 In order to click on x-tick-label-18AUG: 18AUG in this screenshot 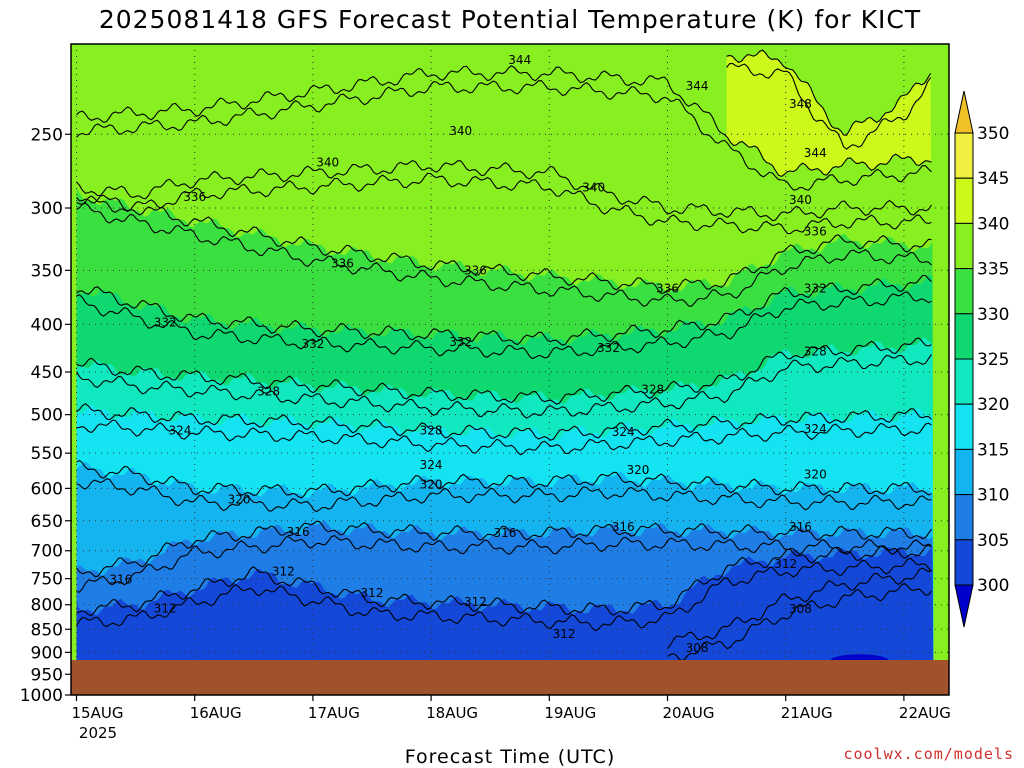, I will do `click(452, 713)`.